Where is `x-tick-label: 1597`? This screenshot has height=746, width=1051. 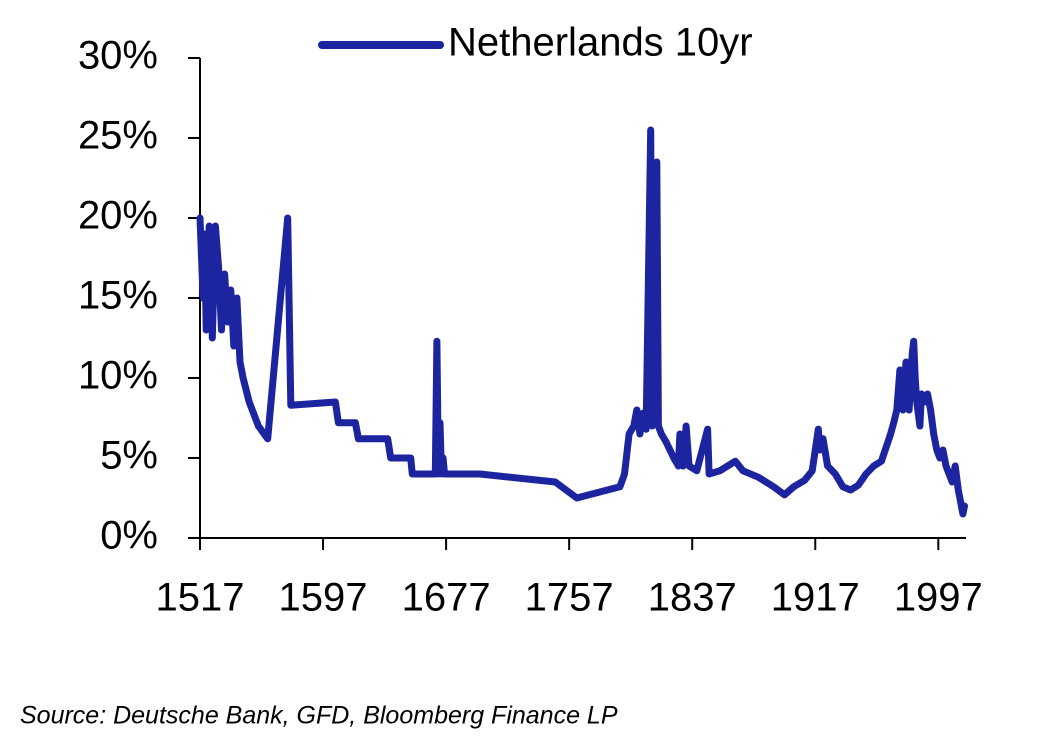 x-tick-label: 1597 is located at coordinates (323, 598).